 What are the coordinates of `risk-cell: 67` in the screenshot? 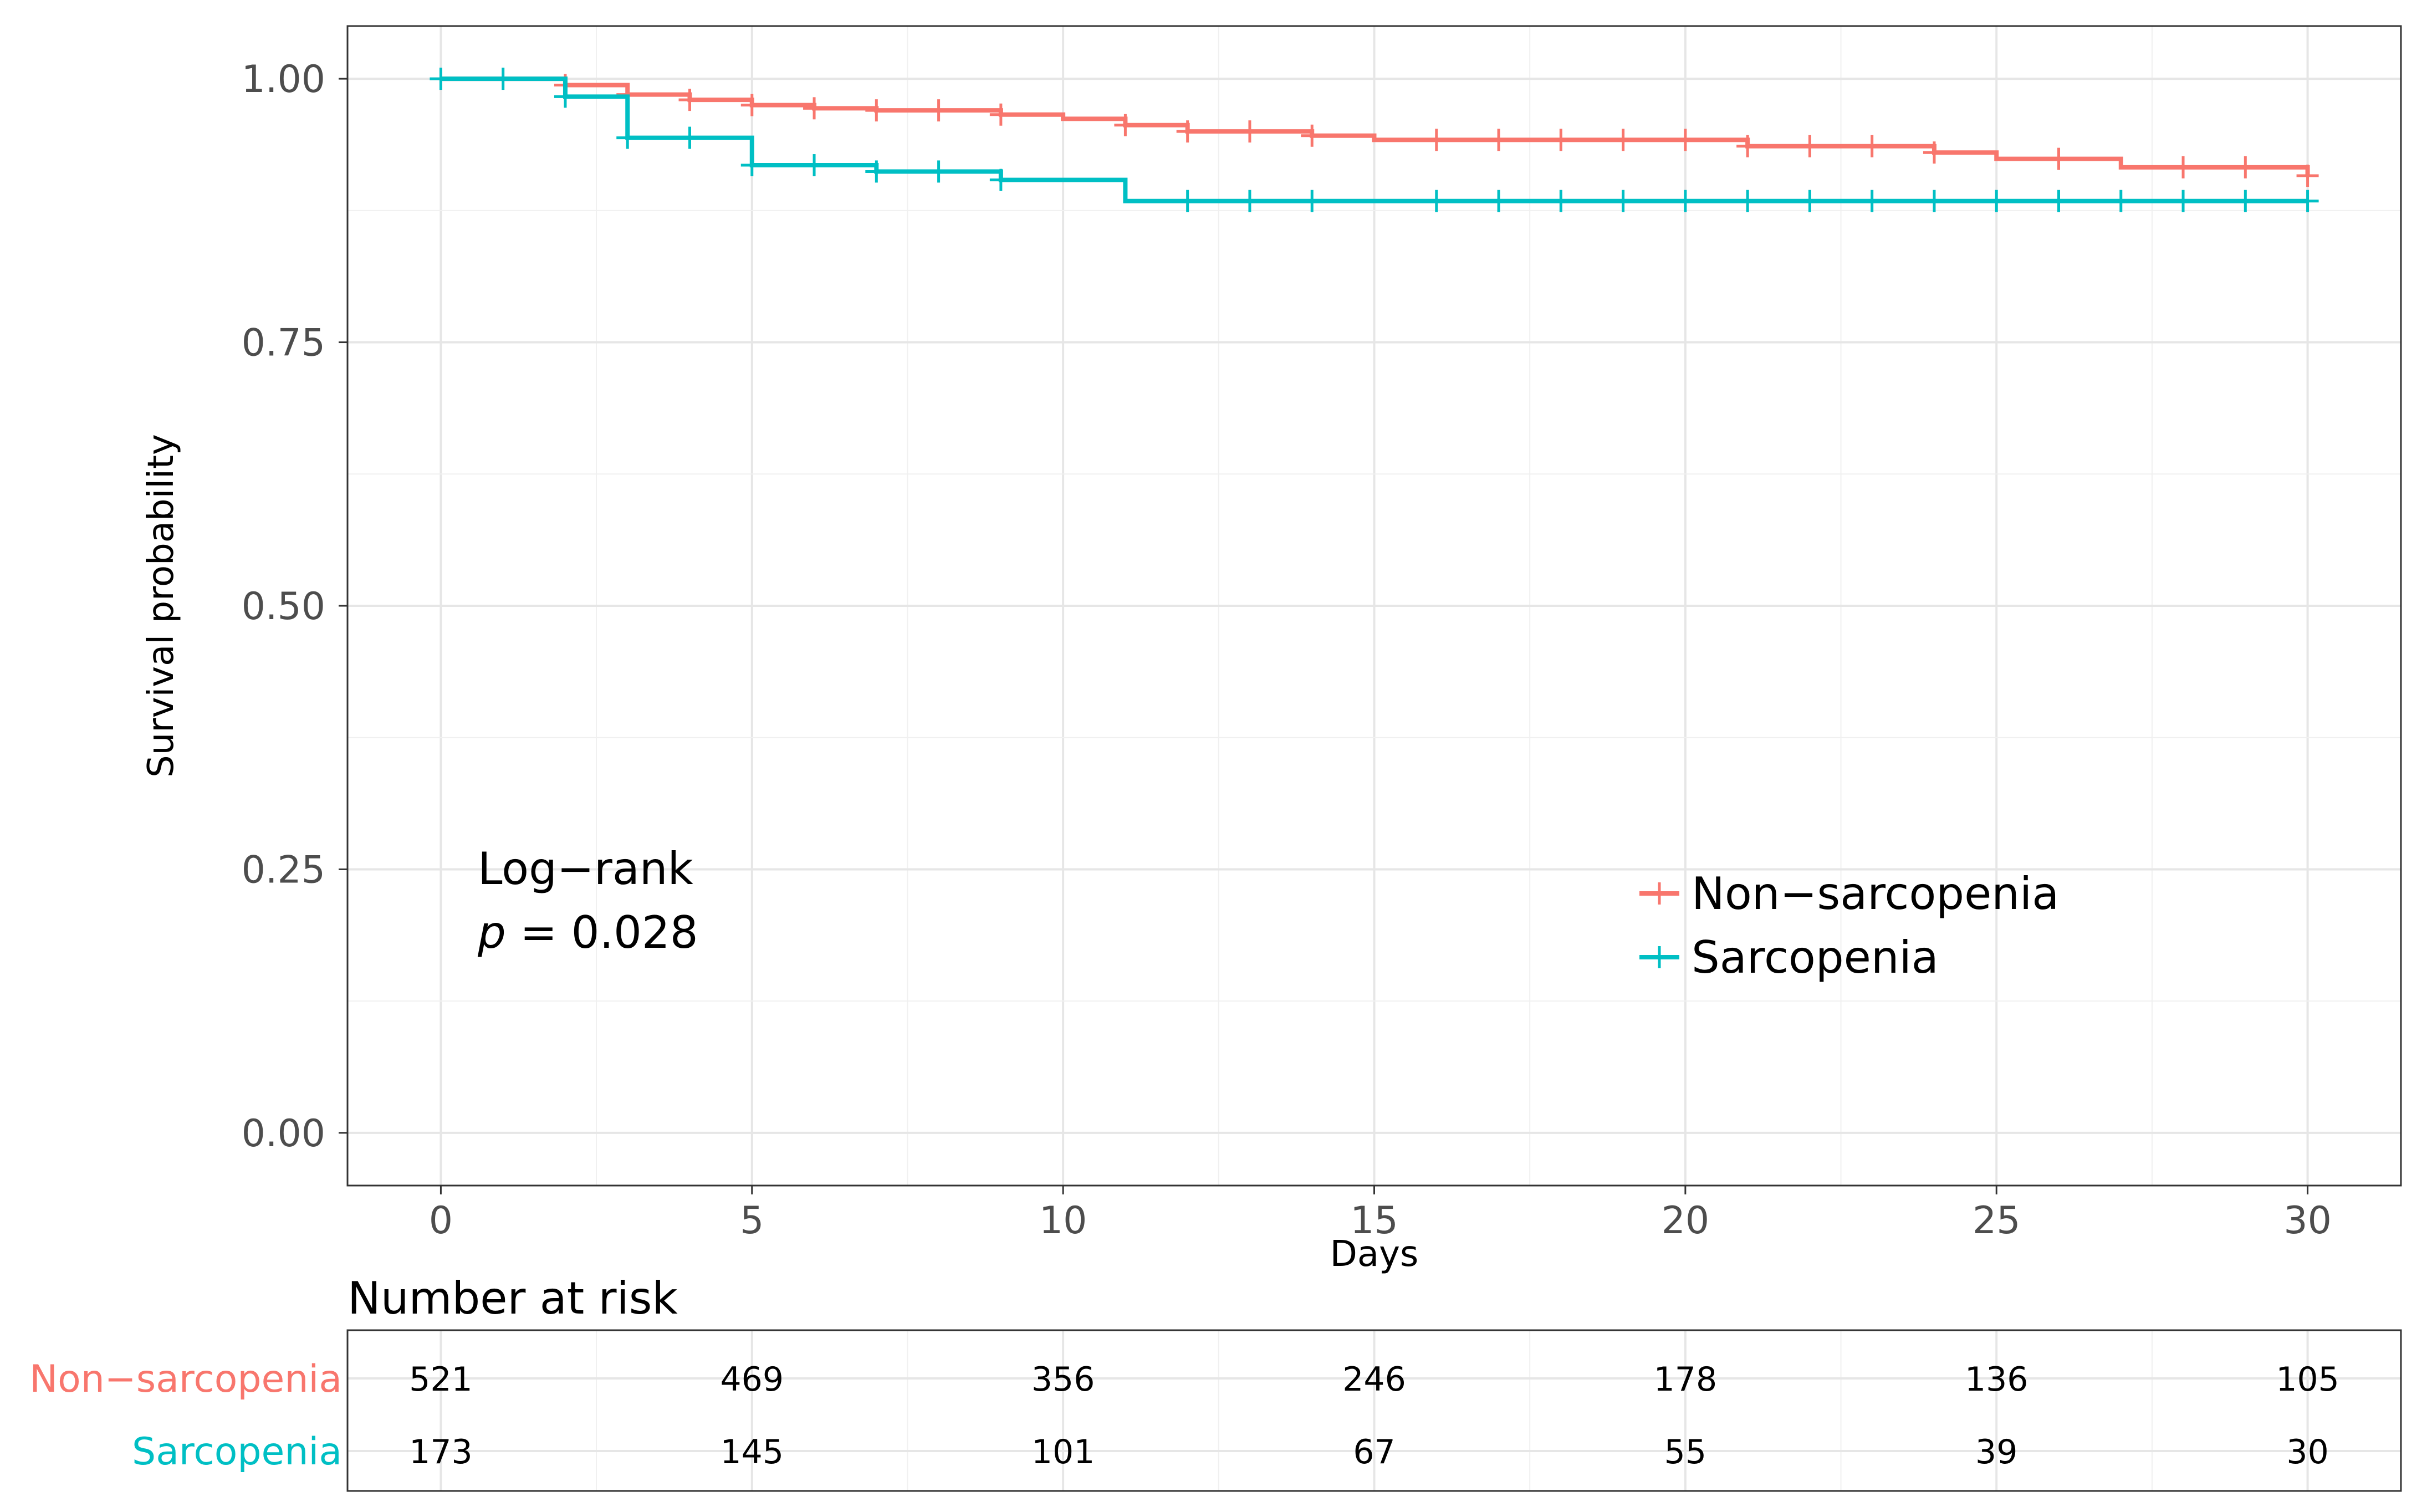 It's located at (1374, 1452).